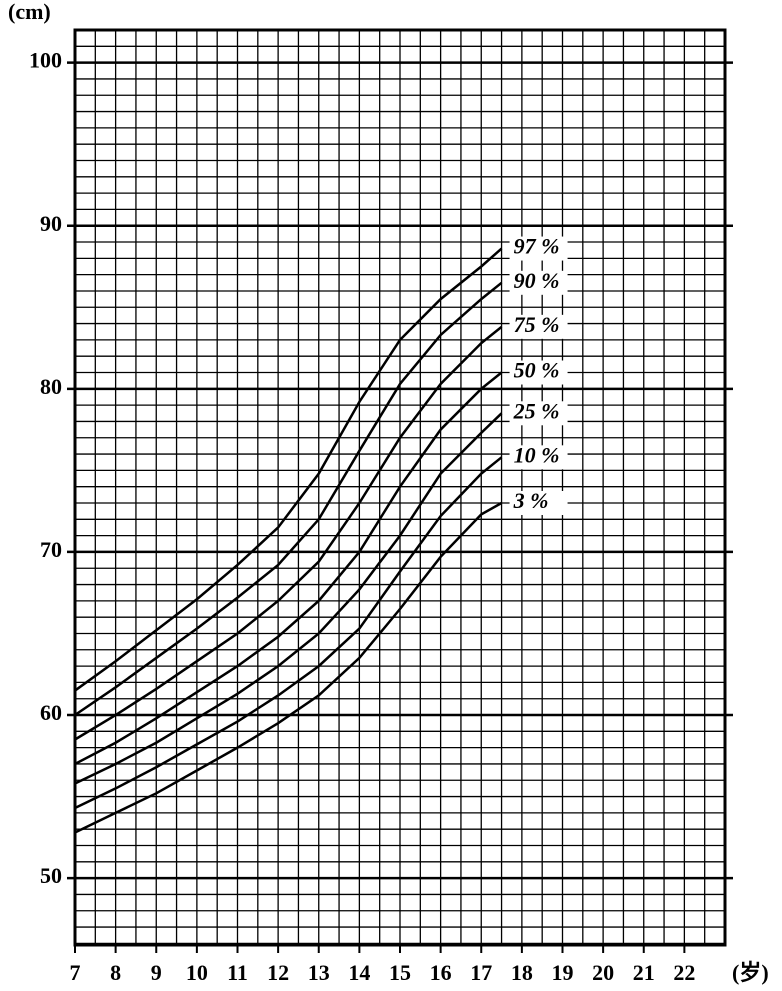 The width and height of the screenshot is (782, 991). What do you see at coordinates (537, 454) in the screenshot?
I see `series-label: 10 %` at bounding box center [537, 454].